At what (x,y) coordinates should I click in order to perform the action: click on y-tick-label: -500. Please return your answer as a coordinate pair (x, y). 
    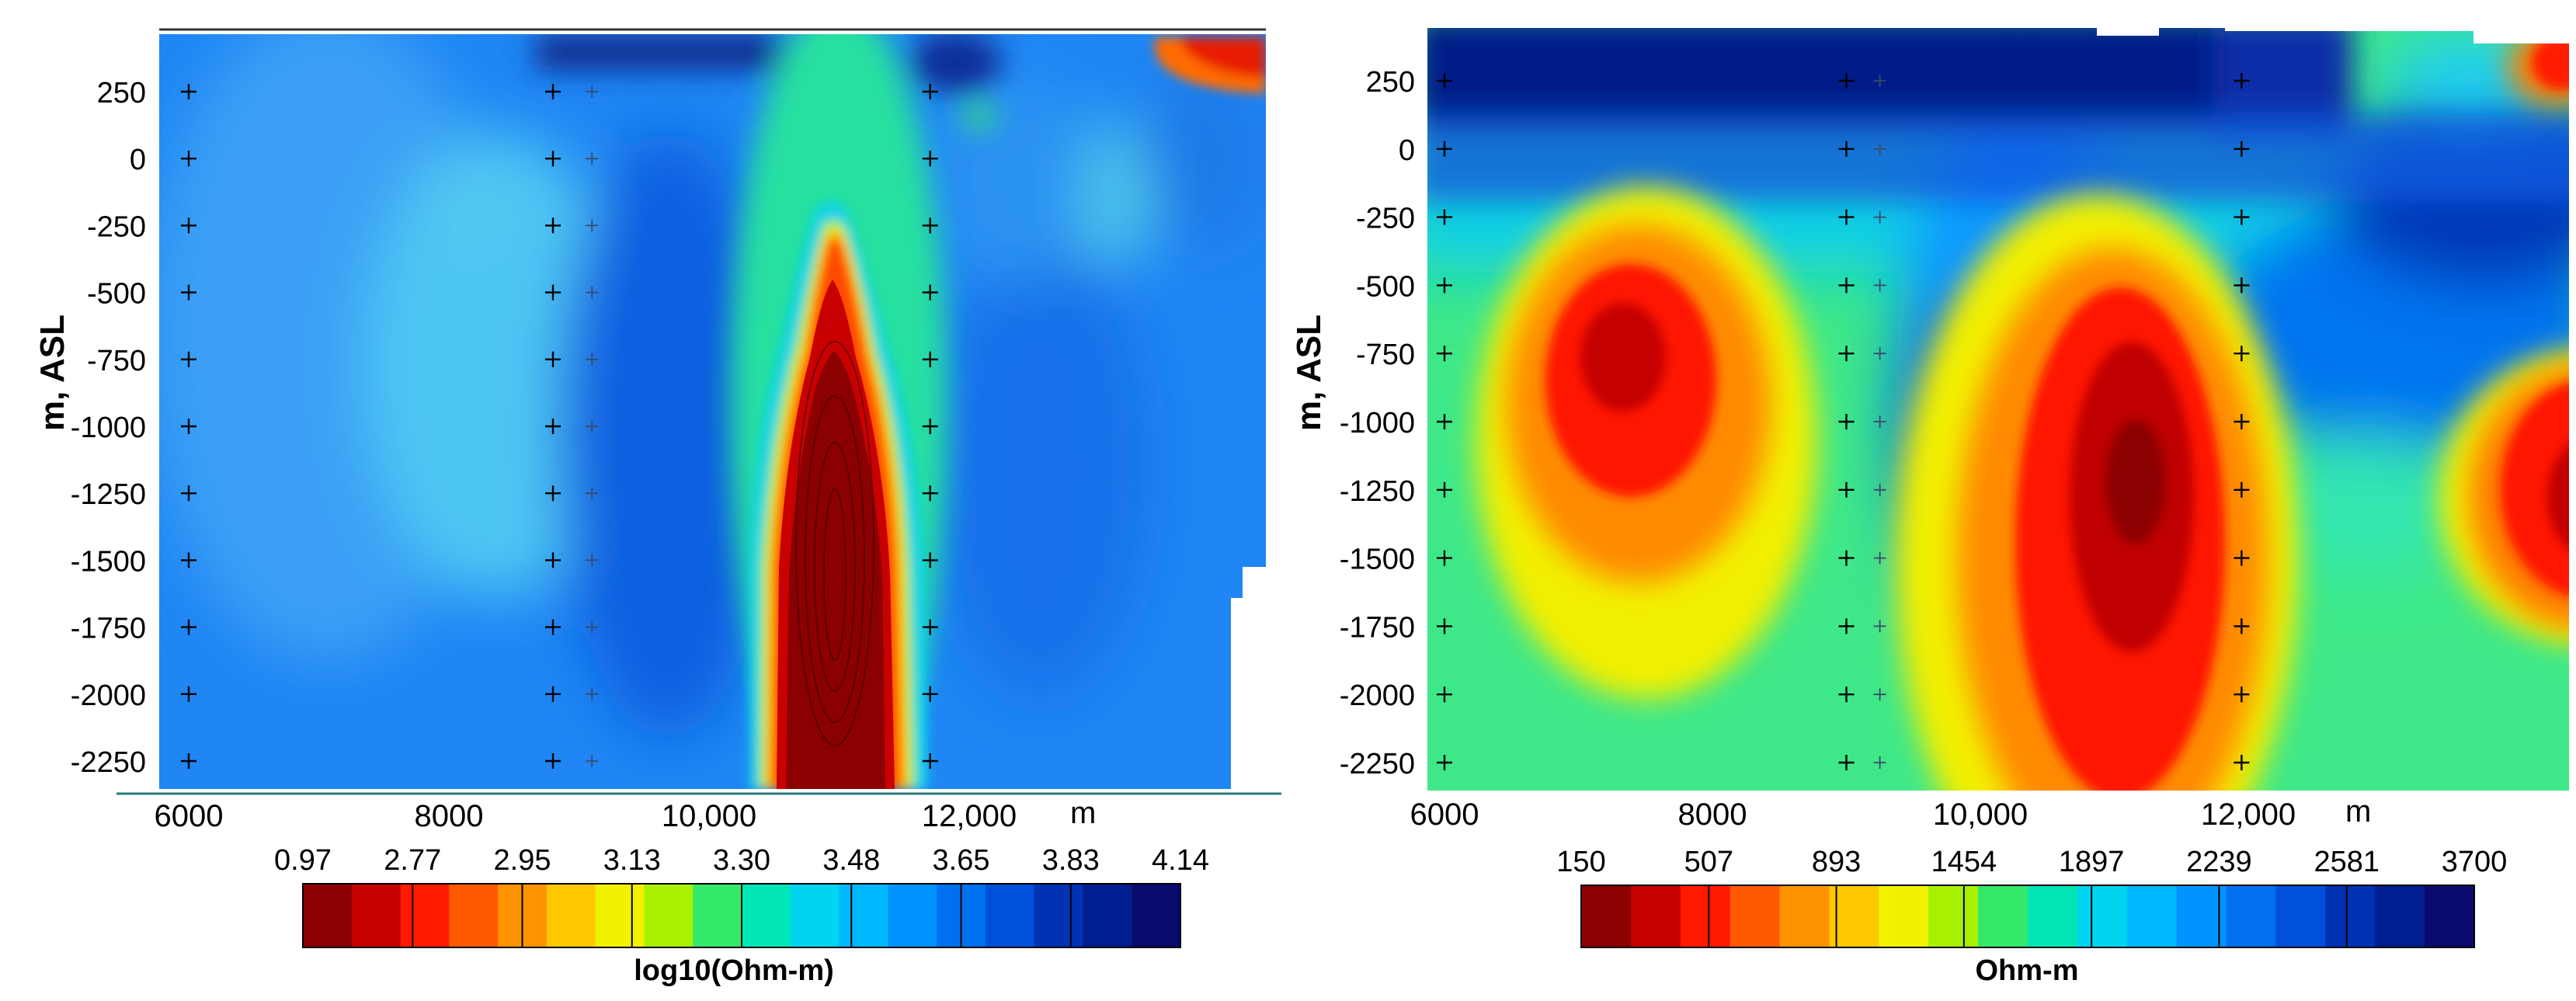
    Looking at the image, I should click on (116, 295).